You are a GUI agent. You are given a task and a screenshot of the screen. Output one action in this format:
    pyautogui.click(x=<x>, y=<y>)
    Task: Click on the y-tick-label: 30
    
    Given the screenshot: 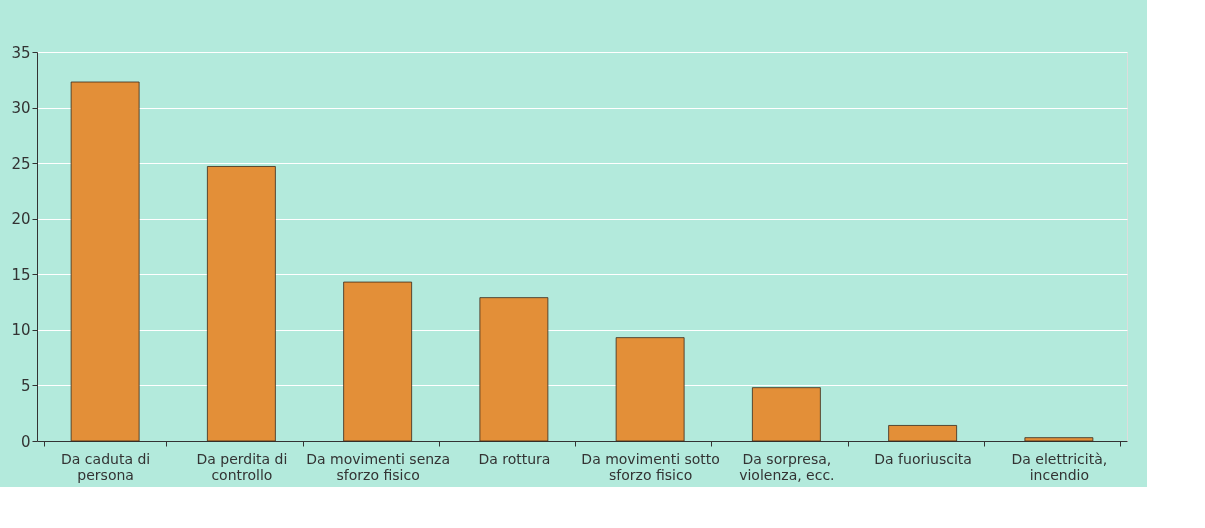 What is the action you would take?
    pyautogui.click(x=21, y=108)
    